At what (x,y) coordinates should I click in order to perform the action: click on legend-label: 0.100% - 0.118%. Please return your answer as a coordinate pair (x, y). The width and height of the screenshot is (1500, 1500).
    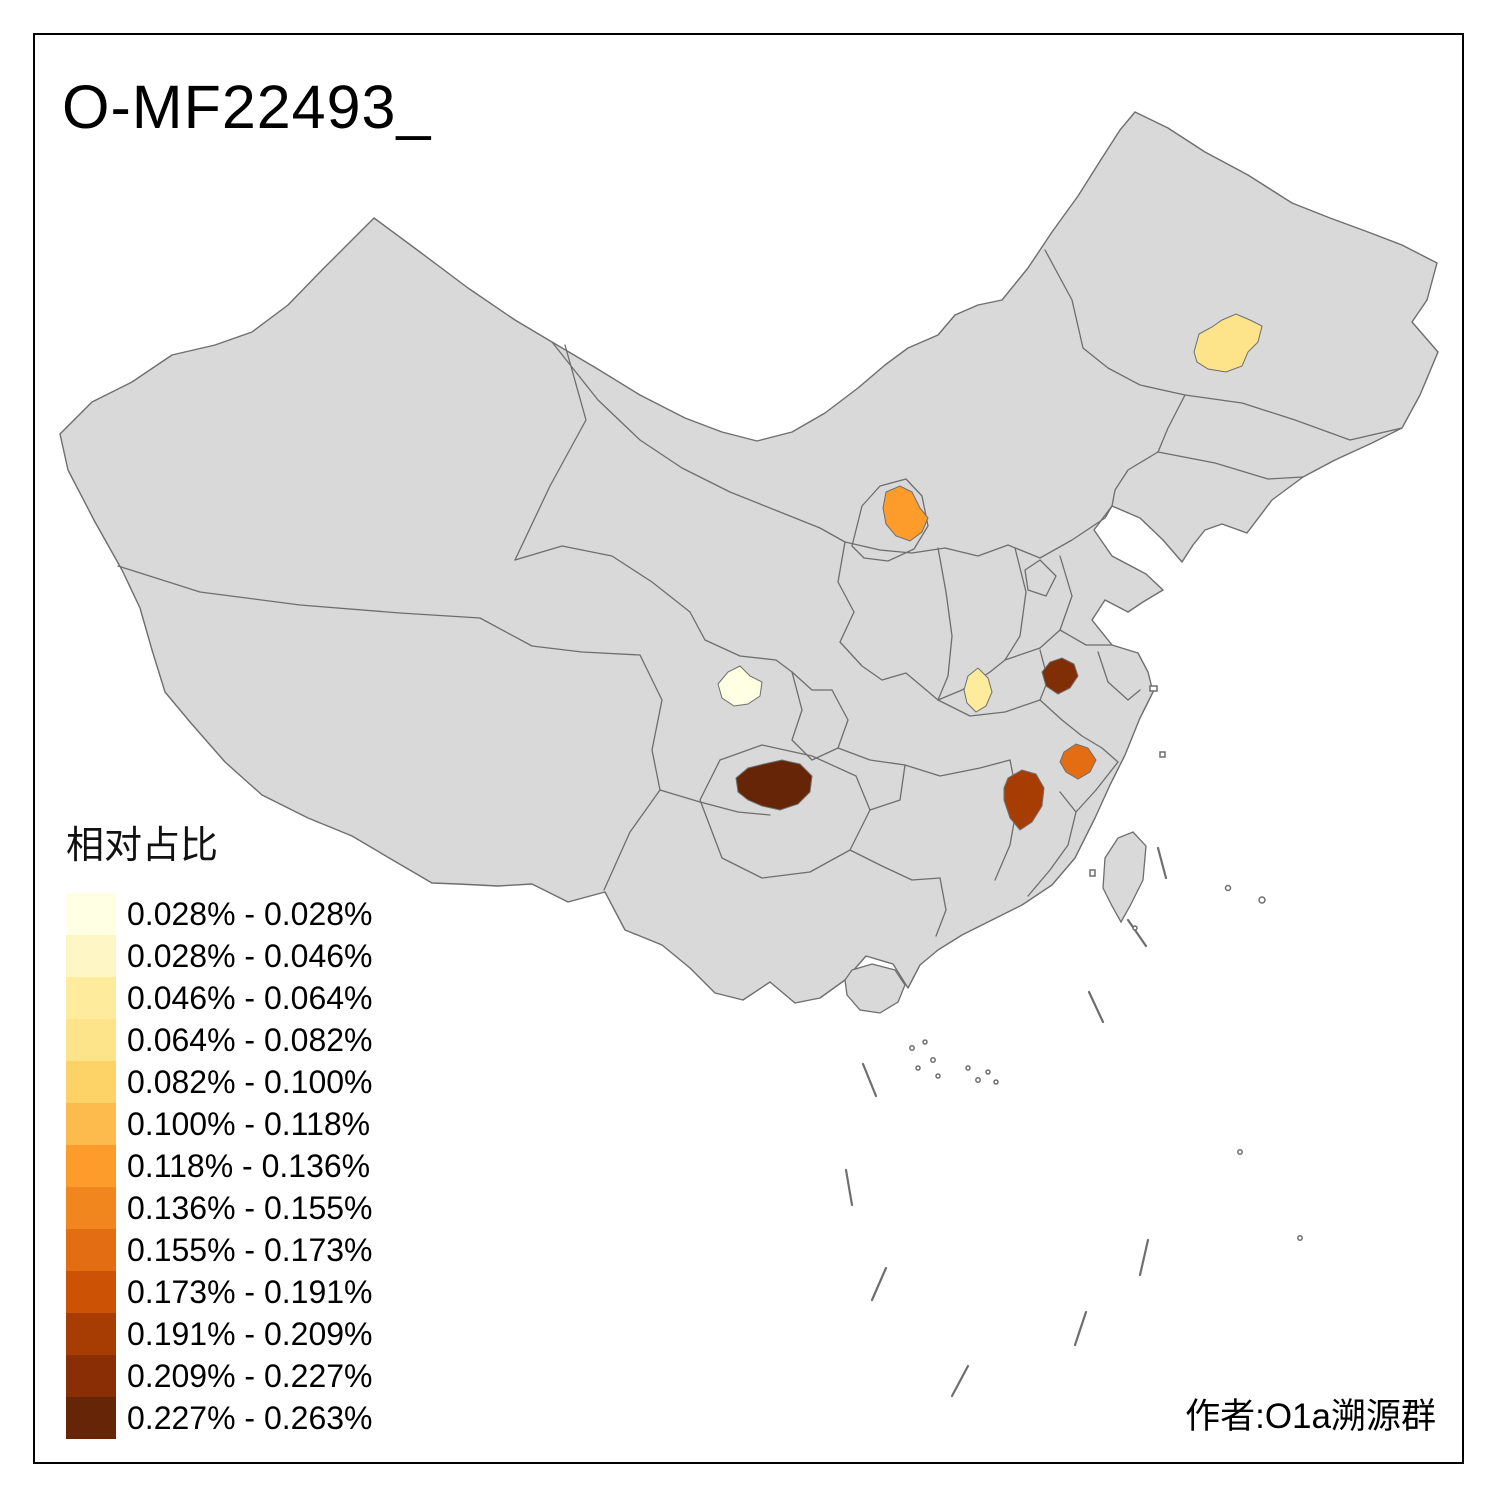
    Looking at the image, I should click on (249, 1123).